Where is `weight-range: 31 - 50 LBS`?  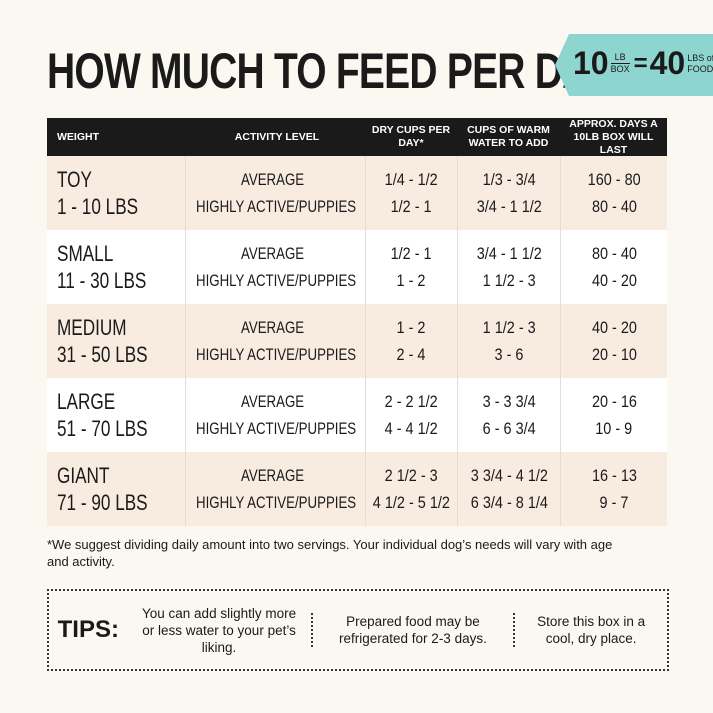
weight-range: 31 - 50 LBS is located at coordinates (115, 354).